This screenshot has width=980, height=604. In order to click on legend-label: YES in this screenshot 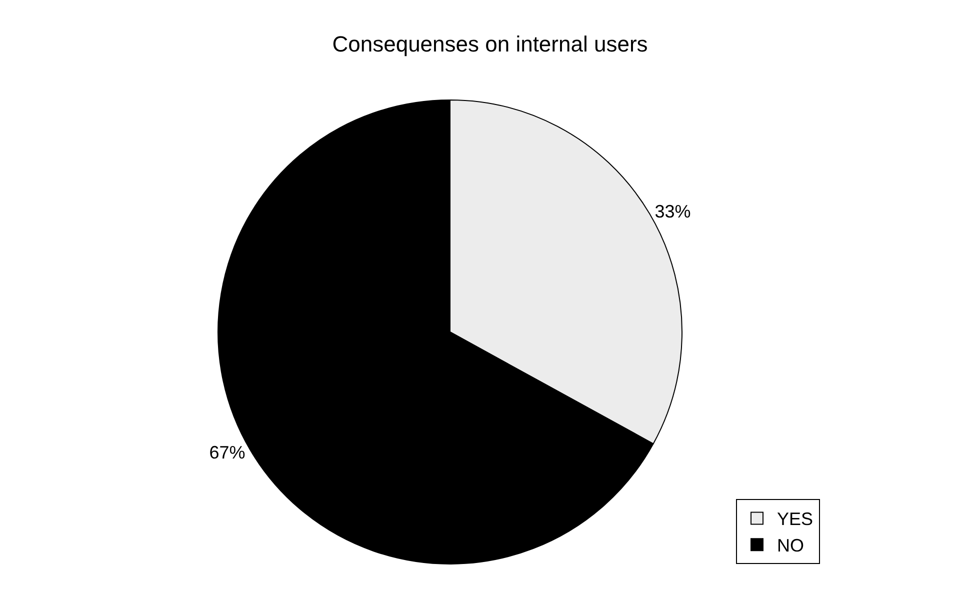, I will do `click(795, 519)`.